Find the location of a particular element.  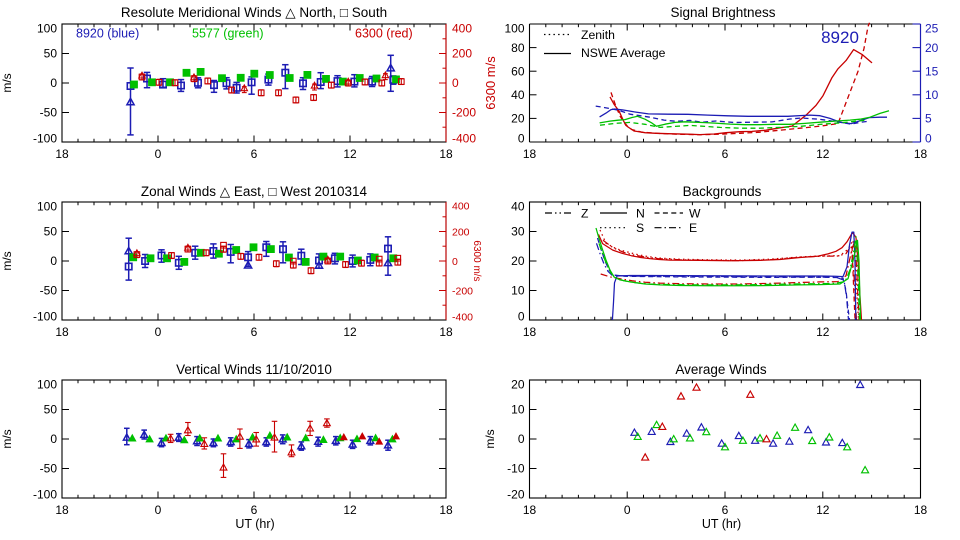

svg-text: S is located at coordinates (640, 228).